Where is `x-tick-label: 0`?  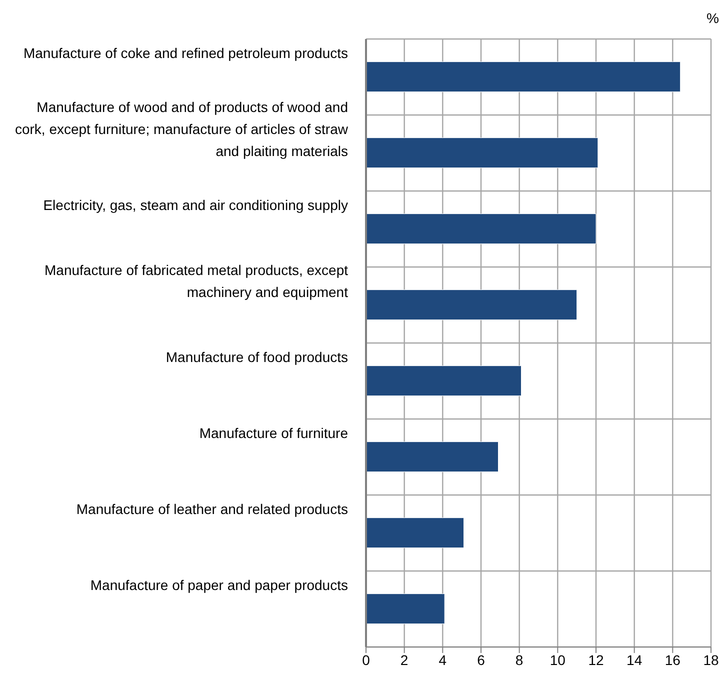 x-tick-label: 0 is located at coordinates (366, 660).